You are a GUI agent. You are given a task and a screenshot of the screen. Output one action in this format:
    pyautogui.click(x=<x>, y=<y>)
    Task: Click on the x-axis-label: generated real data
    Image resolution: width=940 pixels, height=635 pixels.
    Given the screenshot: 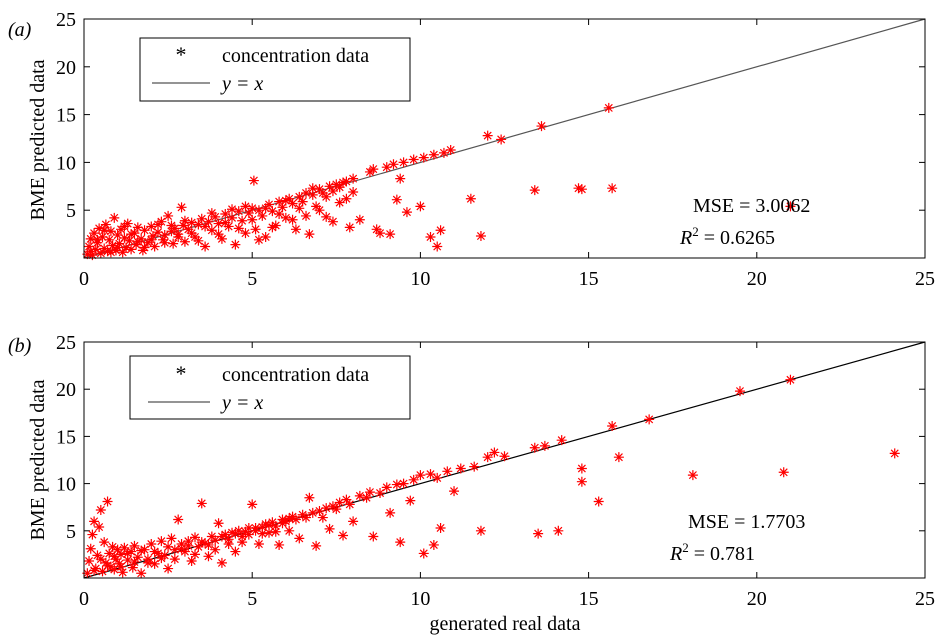 What is the action you would take?
    pyautogui.click(x=504, y=624)
    